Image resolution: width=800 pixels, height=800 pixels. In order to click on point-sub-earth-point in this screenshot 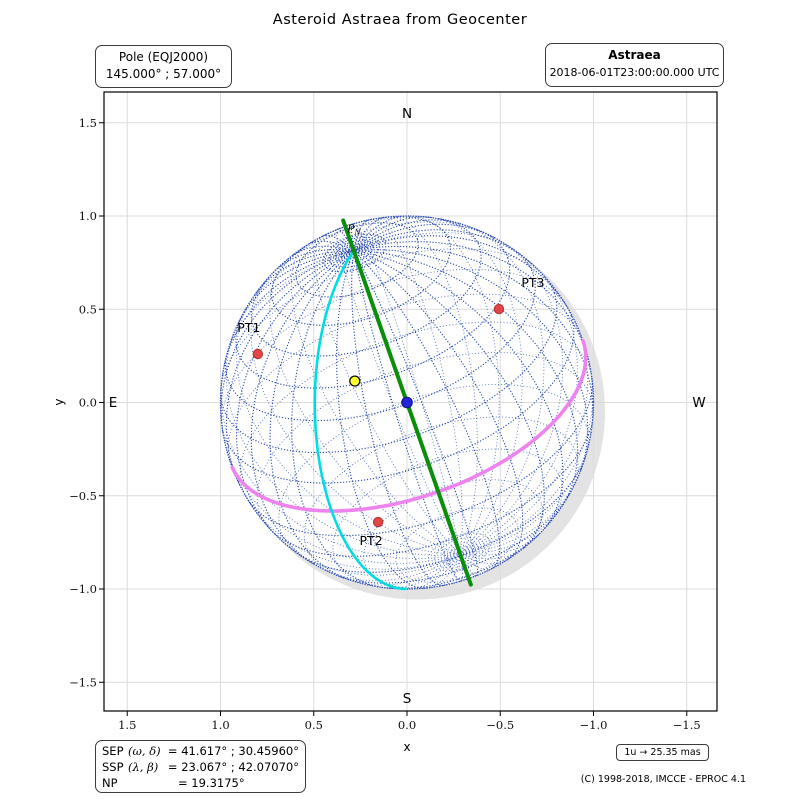, I will do `click(407, 402)`.